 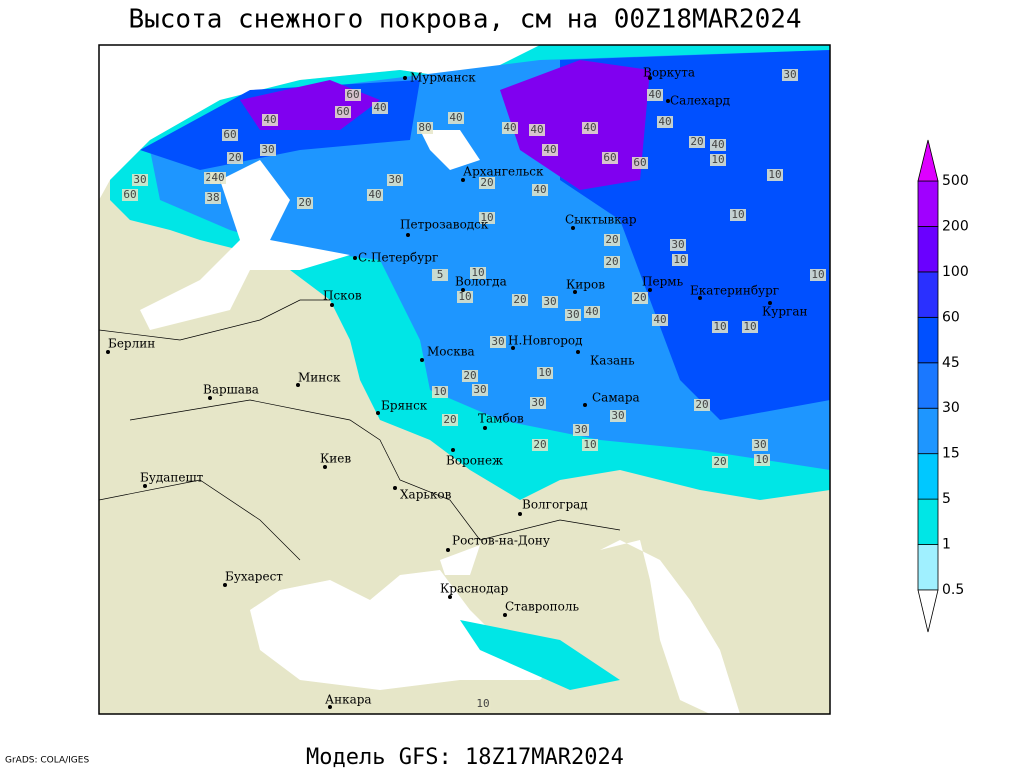 I want to click on city-label: Воронеж, so click(x=474, y=461).